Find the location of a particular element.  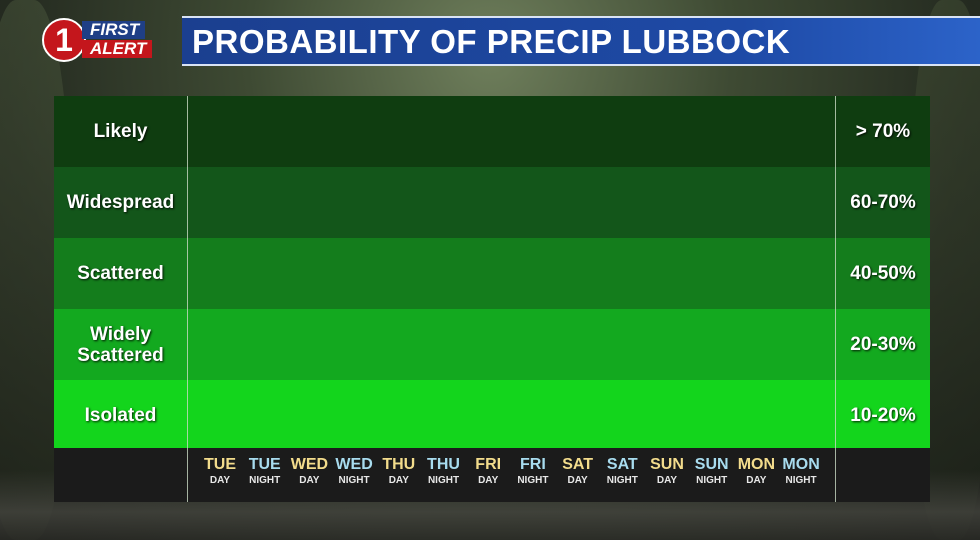

band-range-label: 20-30% is located at coordinates (883, 344).